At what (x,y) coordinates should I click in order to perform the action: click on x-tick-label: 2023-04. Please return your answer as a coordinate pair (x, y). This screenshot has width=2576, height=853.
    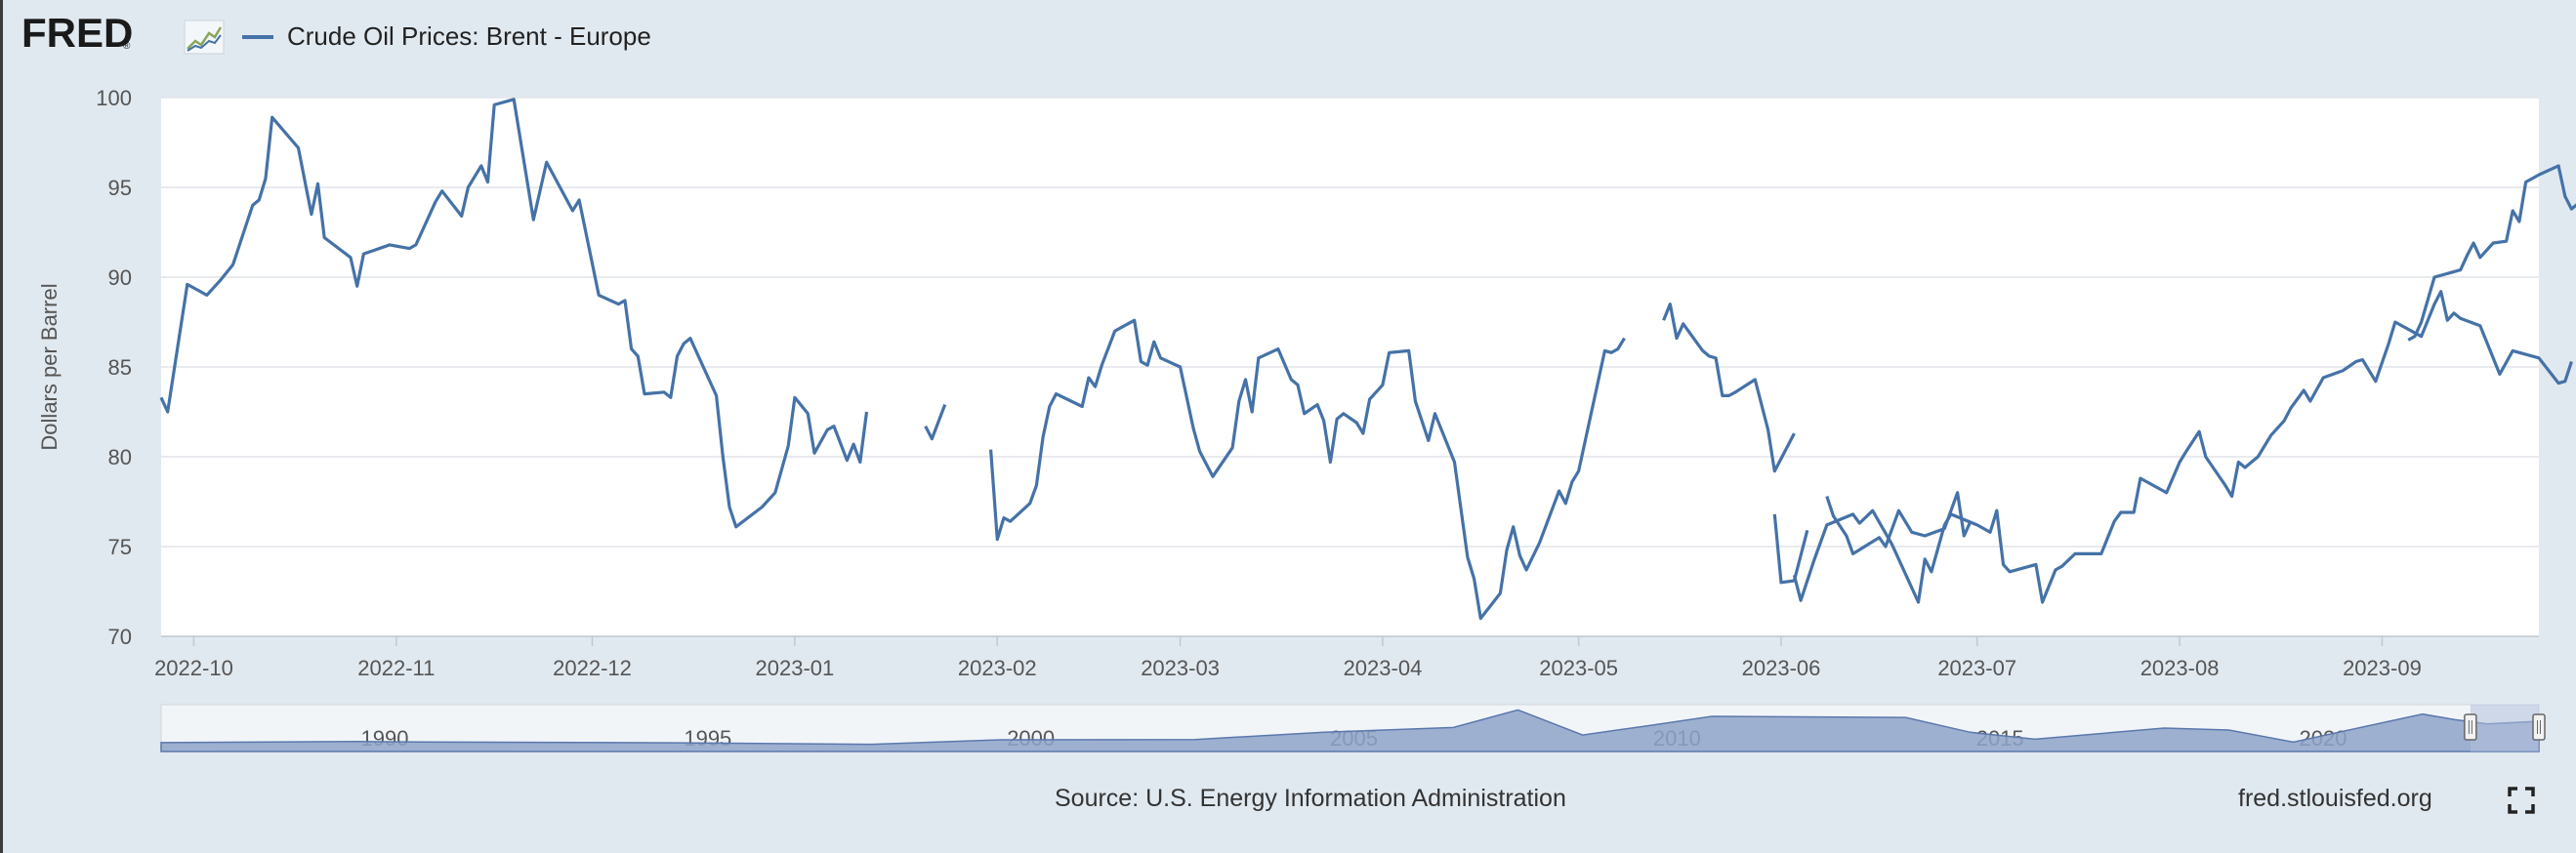
    Looking at the image, I should click on (1383, 668).